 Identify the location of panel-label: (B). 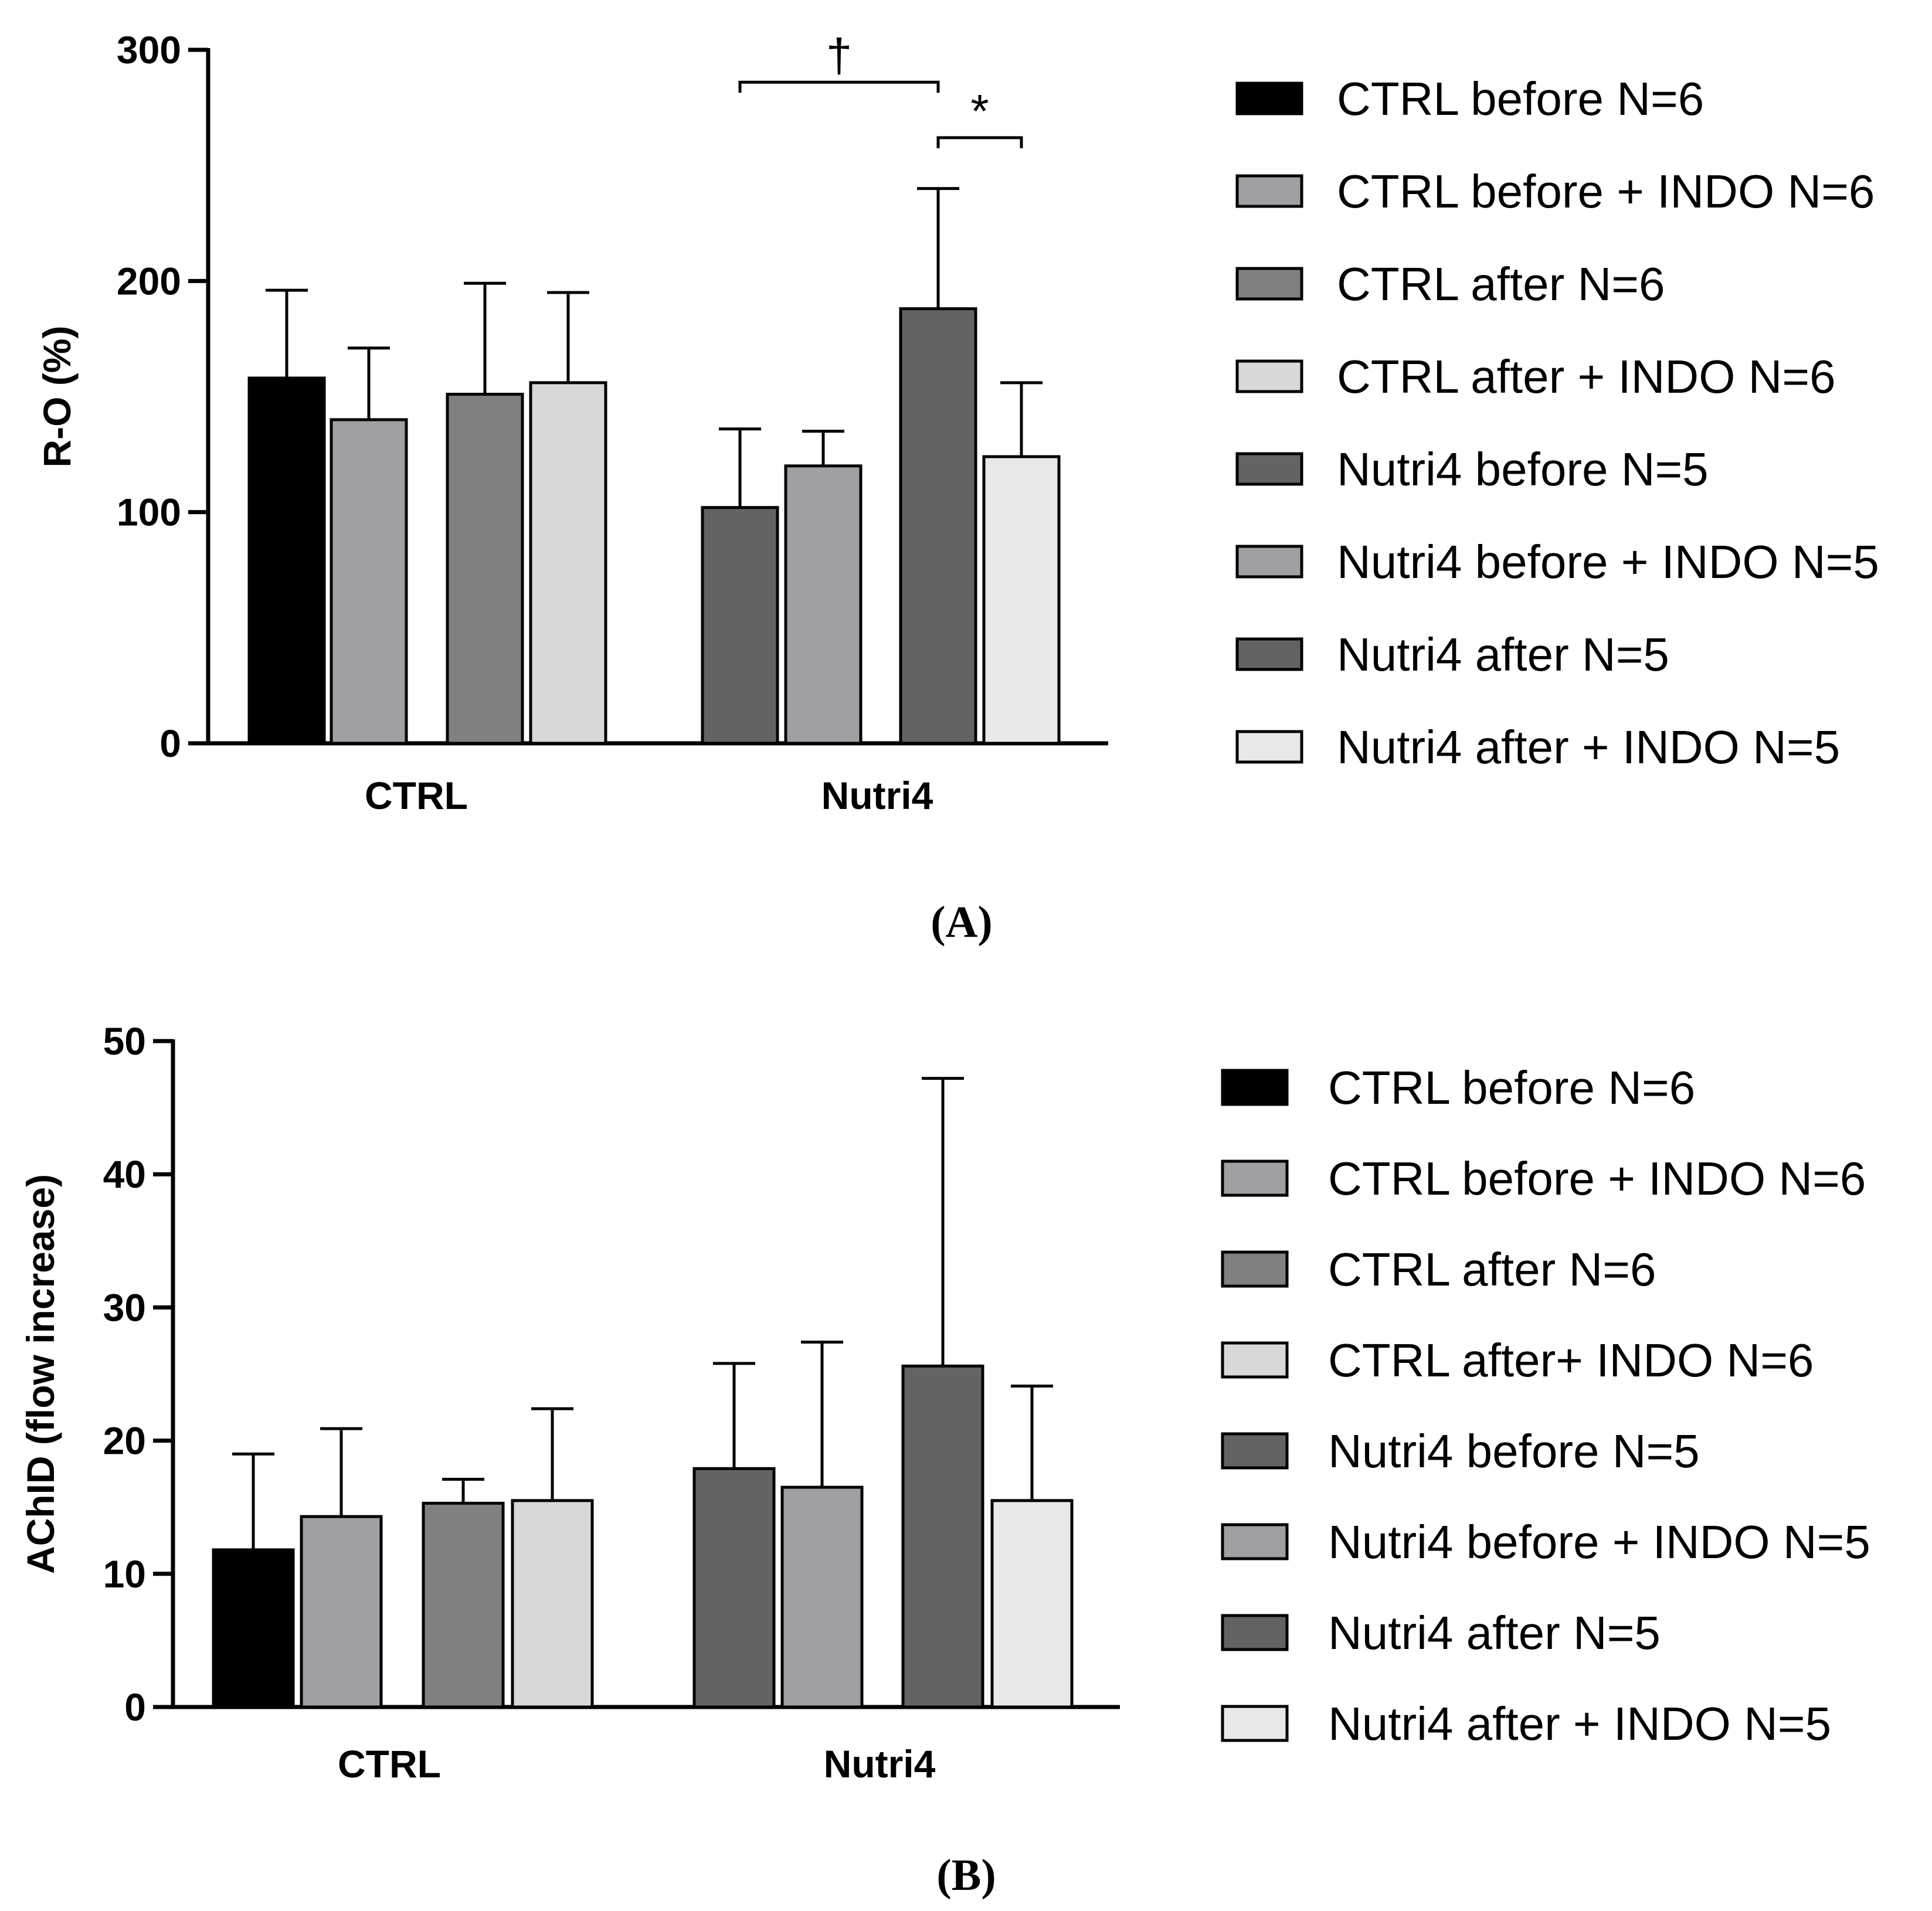
(966, 1875).